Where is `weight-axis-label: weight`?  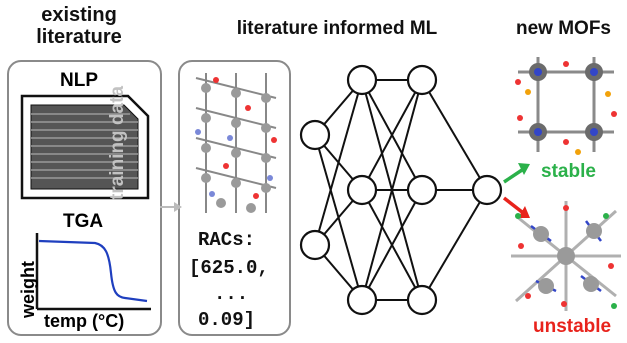 weight-axis-label: weight is located at coordinates (28, 289).